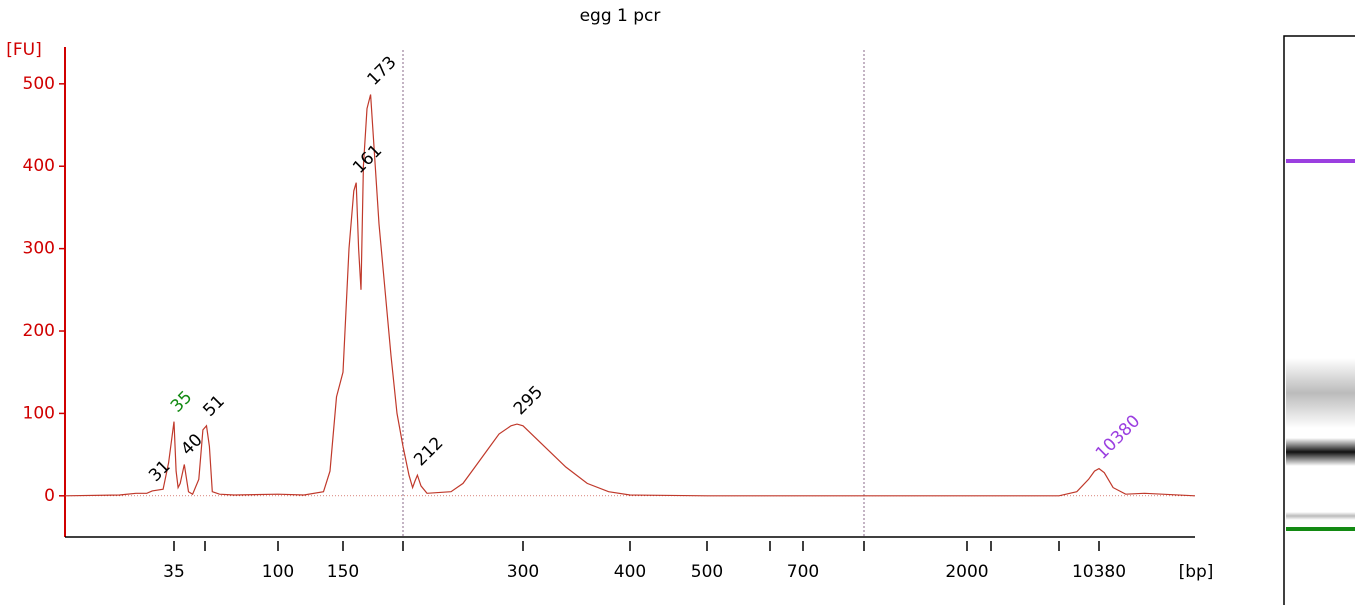 This screenshot has width=1355, height=609. What do you see at coordinates (39, 331) in the screenshot?
I see `y-tick-label: 200` at bounding box center [39, 331].